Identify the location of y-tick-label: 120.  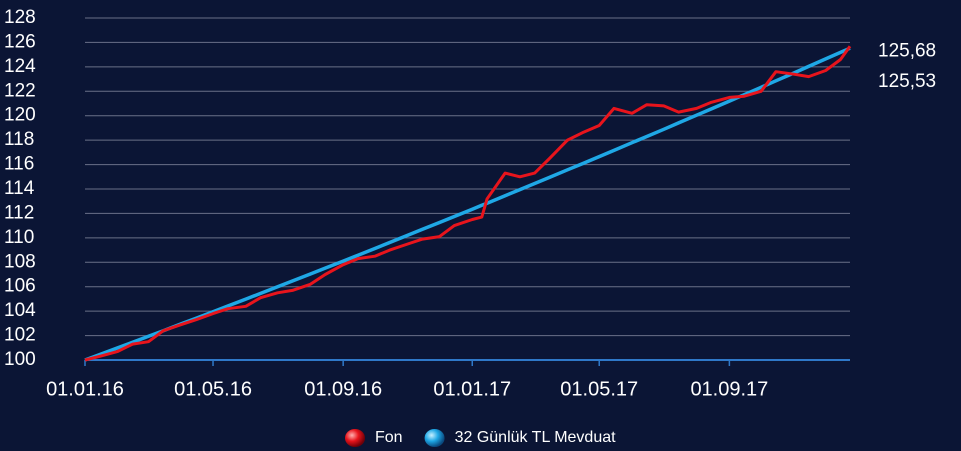
(20, 115).